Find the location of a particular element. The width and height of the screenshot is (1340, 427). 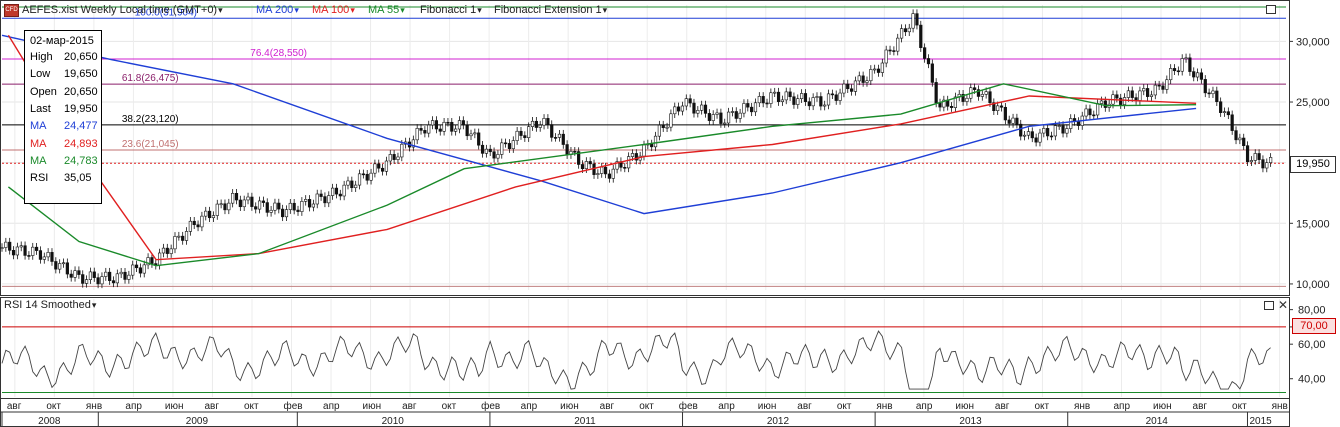

year-label: 2010 is located at coordinates (393, 421).